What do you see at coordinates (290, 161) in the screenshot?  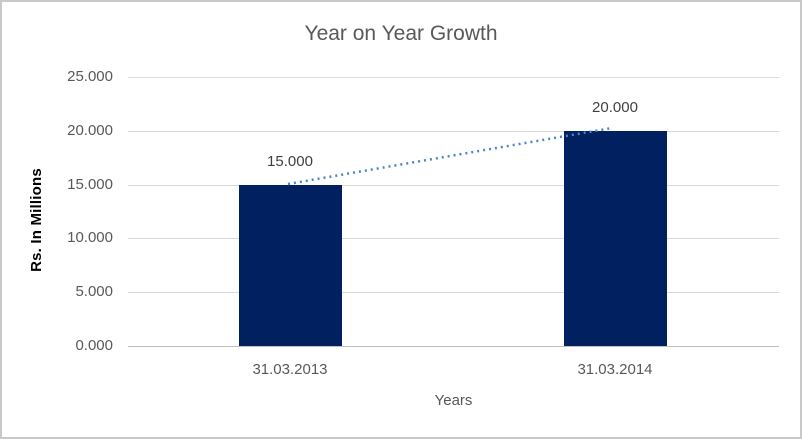 I see `data-label: 15.000` at bounding box center [290, 161].